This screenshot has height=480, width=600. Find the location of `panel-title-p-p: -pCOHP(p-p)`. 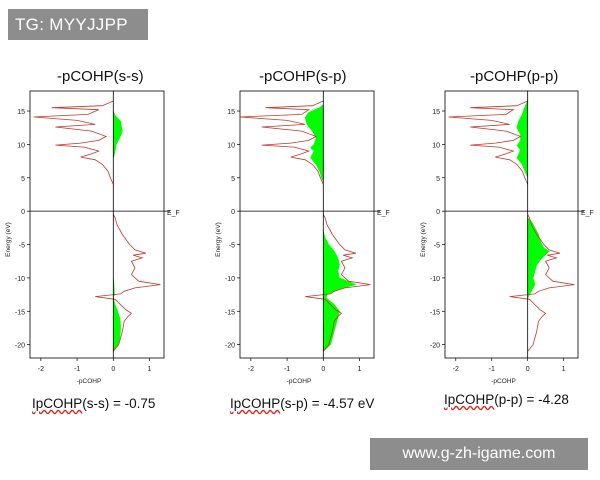

panel-title-p-p: -pCOHP(p-p) is located at coordinates (514, 76).